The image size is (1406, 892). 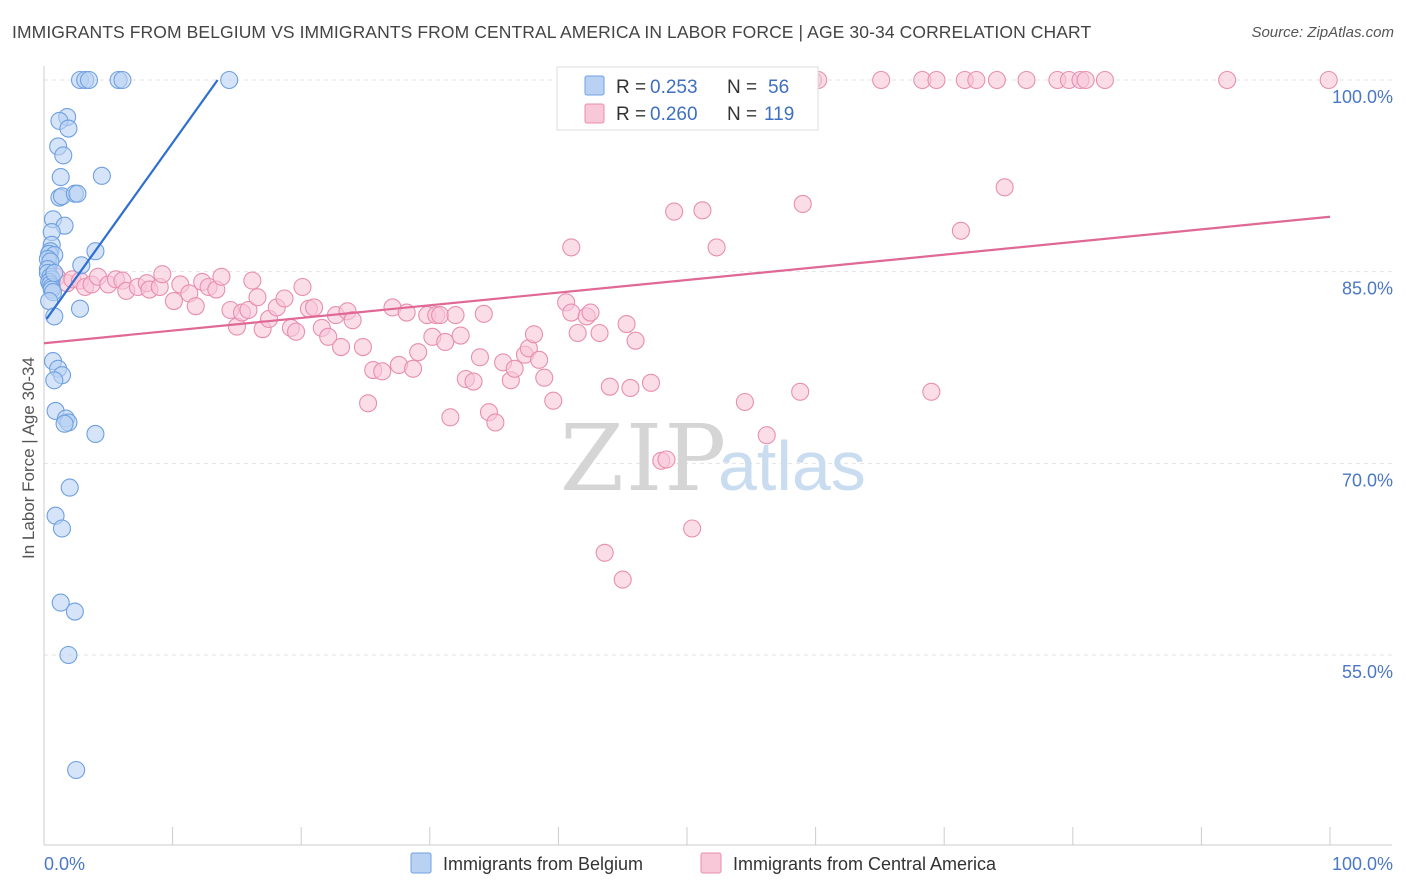 I want to click on y-tick-label-3: 55.0%, so click(x=1367, y=672).